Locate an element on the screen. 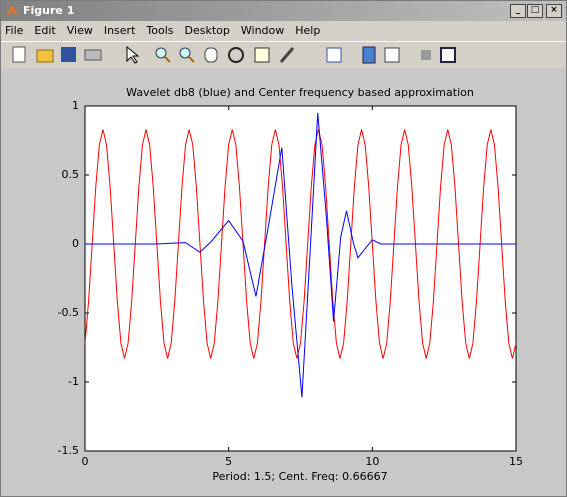  menu-item: Insert is located at coordinates (119, 30).